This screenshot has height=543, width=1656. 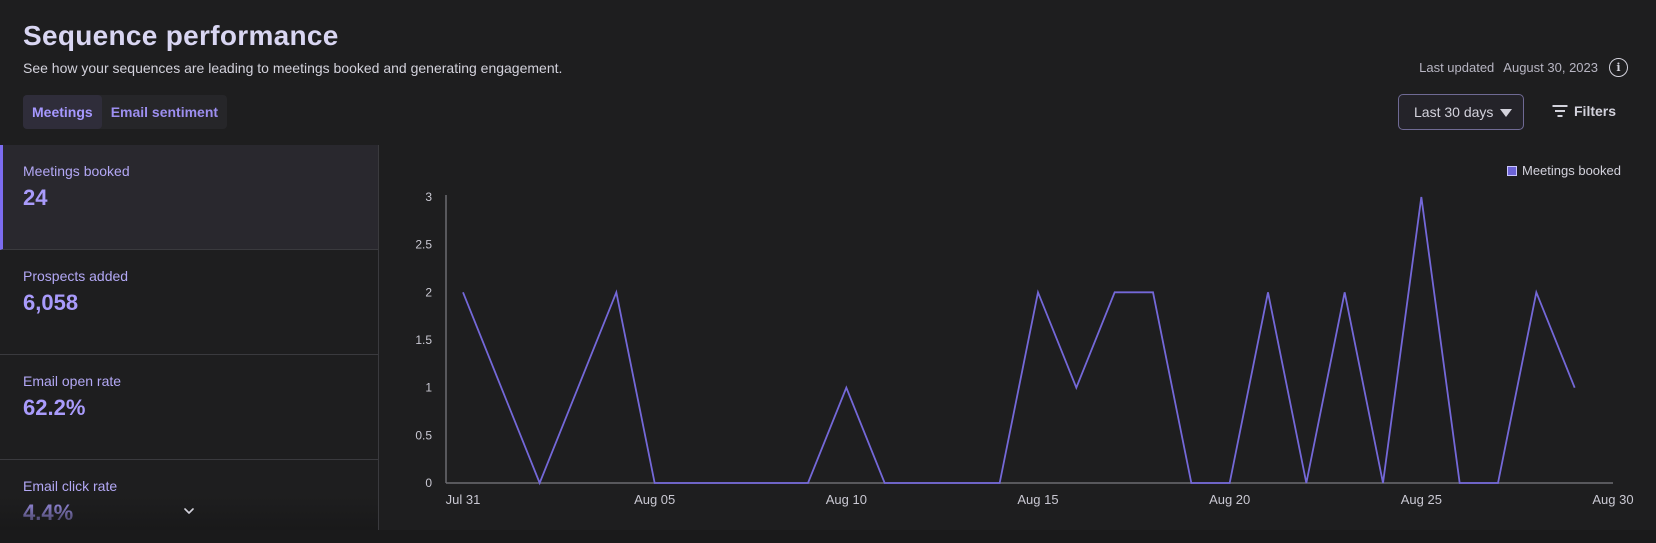 What do you see at coordinates (35, 197) in the screenshot?
I see `metric-value: 24` at bounding box center [35, 197].